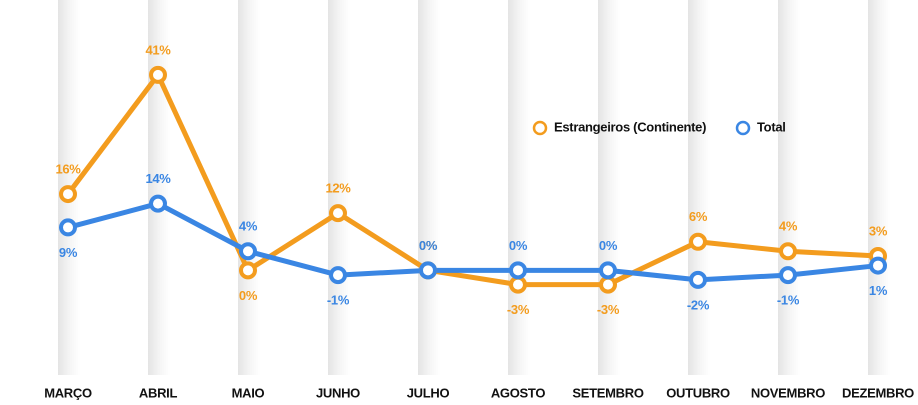  Describe the element at coordinates (248, 392) in the screenshot. I see `x-tick-label: MAIO` at that location.